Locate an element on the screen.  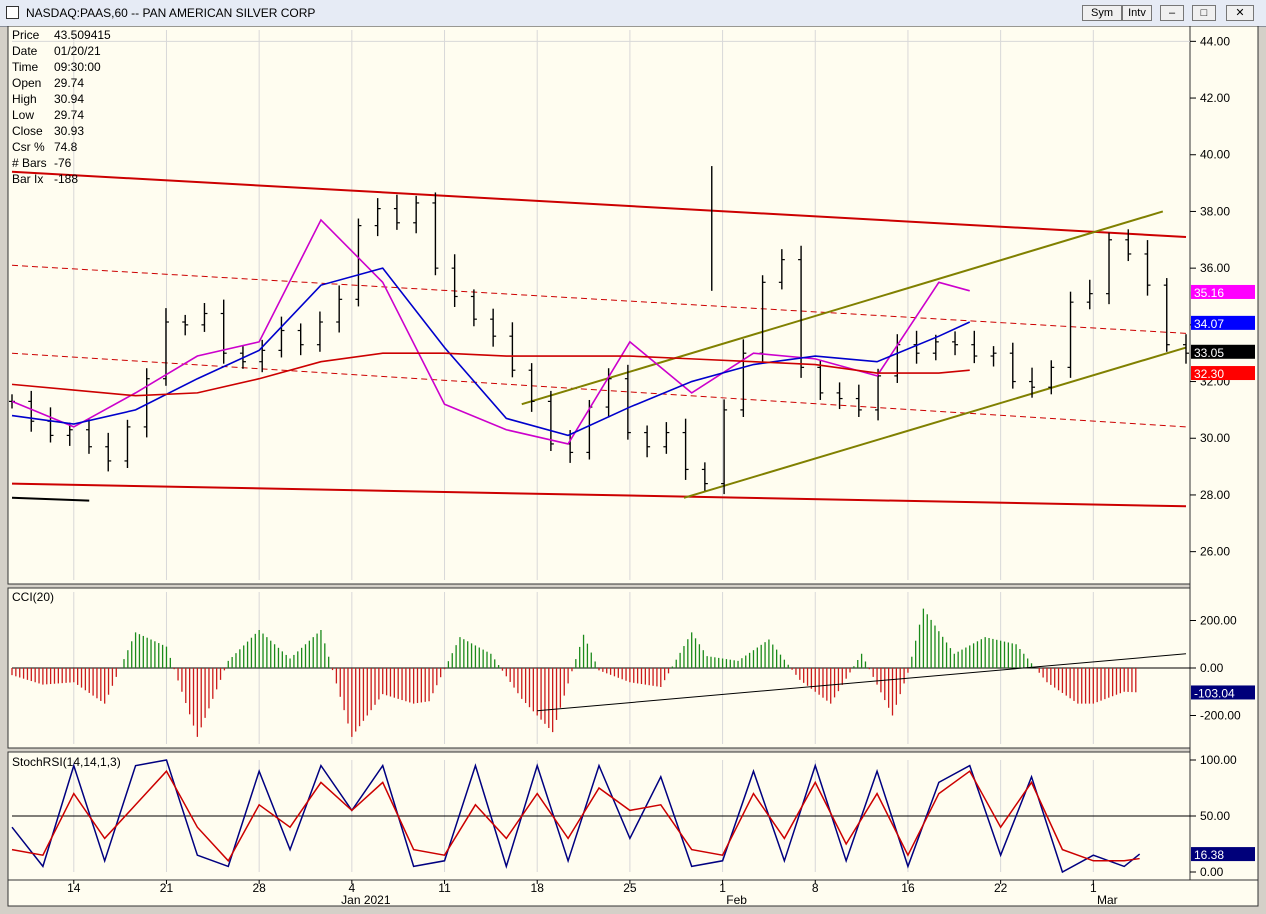
cci-last-tag is located at coordinates (1223, 692).